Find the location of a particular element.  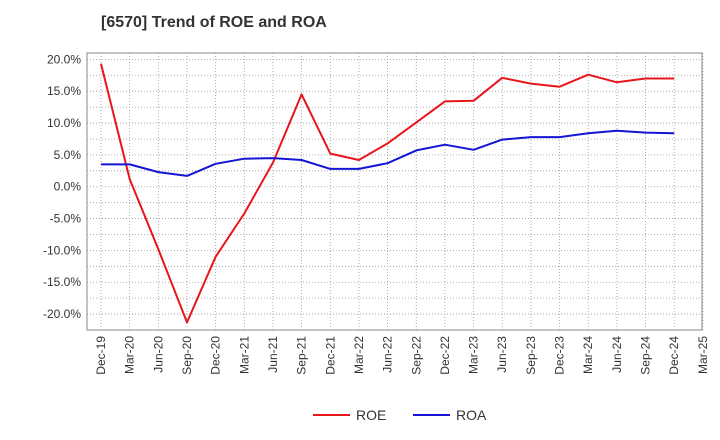

x-tick-label: Dec-19 is located at coordinates (101, 355).